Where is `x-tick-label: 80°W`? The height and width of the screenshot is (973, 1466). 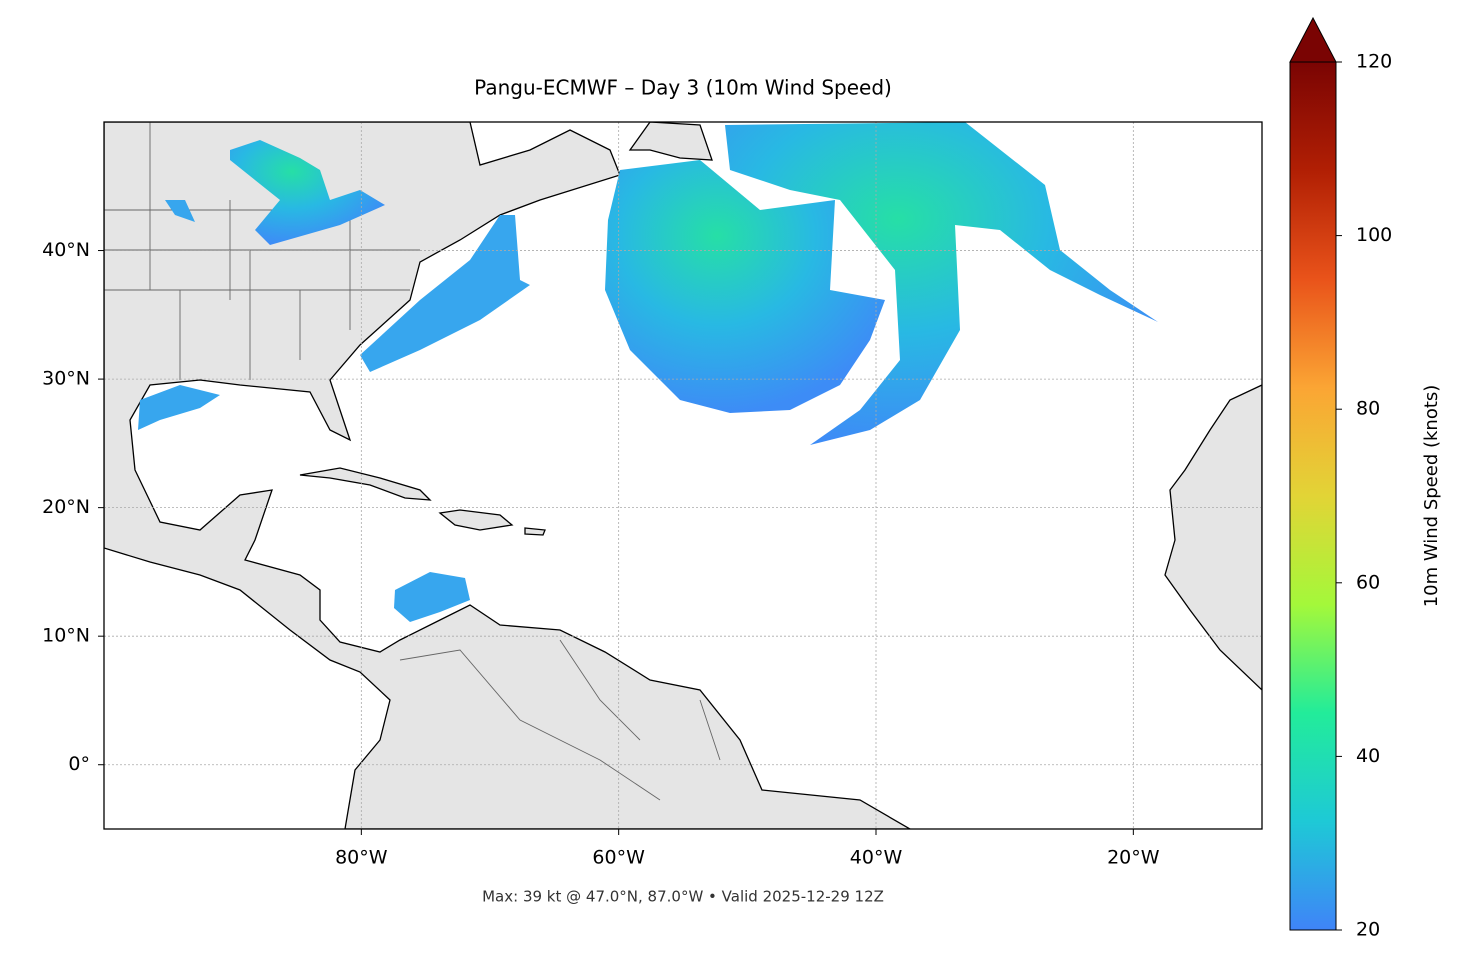 x-tick-label: 80°W is located at coordinates (361, 858).